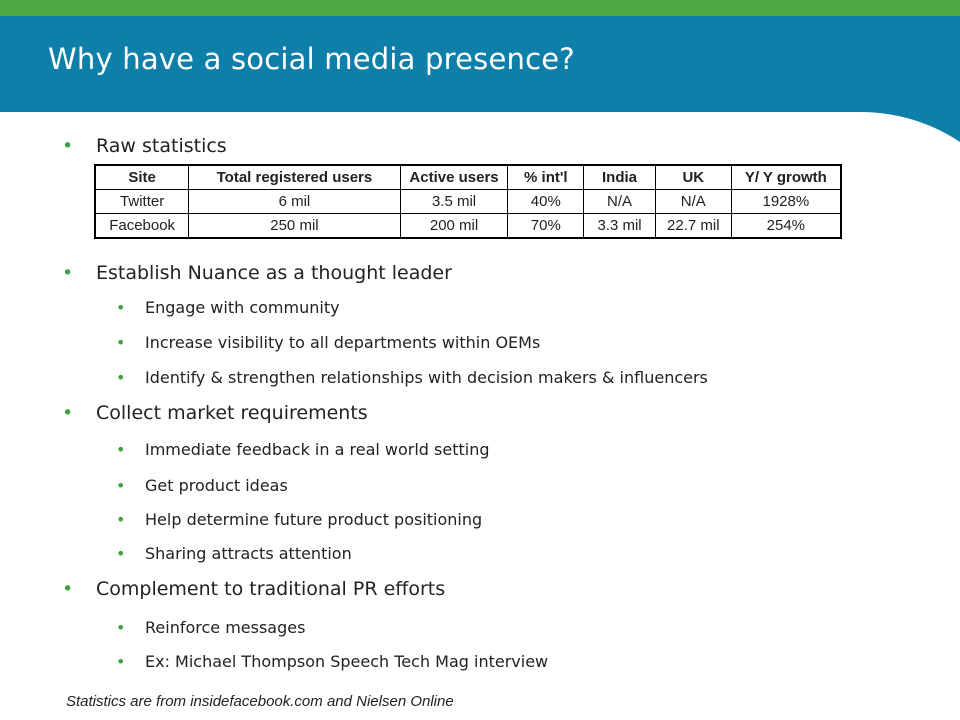 Image resolution: width=960 pixels, height=720 pixels. I want to click on table-cell: Twitter, so click(142, 201).